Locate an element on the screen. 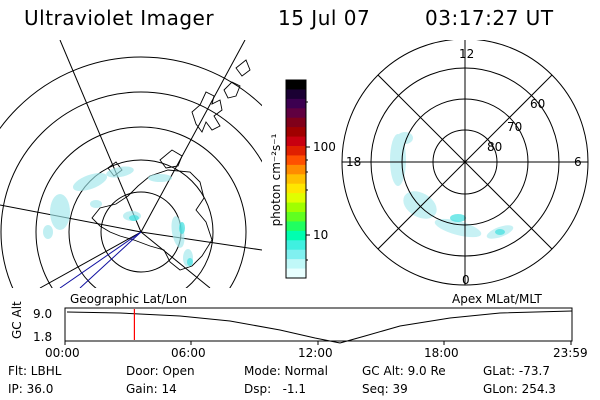  ip-info: IP: 36.0 is located at coordinates (31, 389).